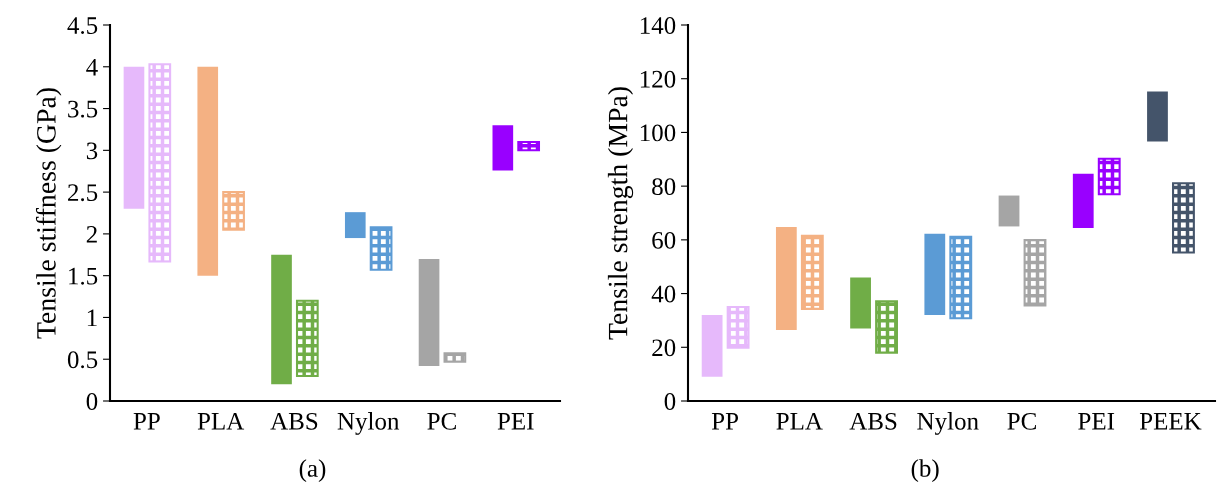  What do you see at coordinates (664, 348) in the screenshot?
I see `y-tick-label: 20` at bounding box center [664, 348].